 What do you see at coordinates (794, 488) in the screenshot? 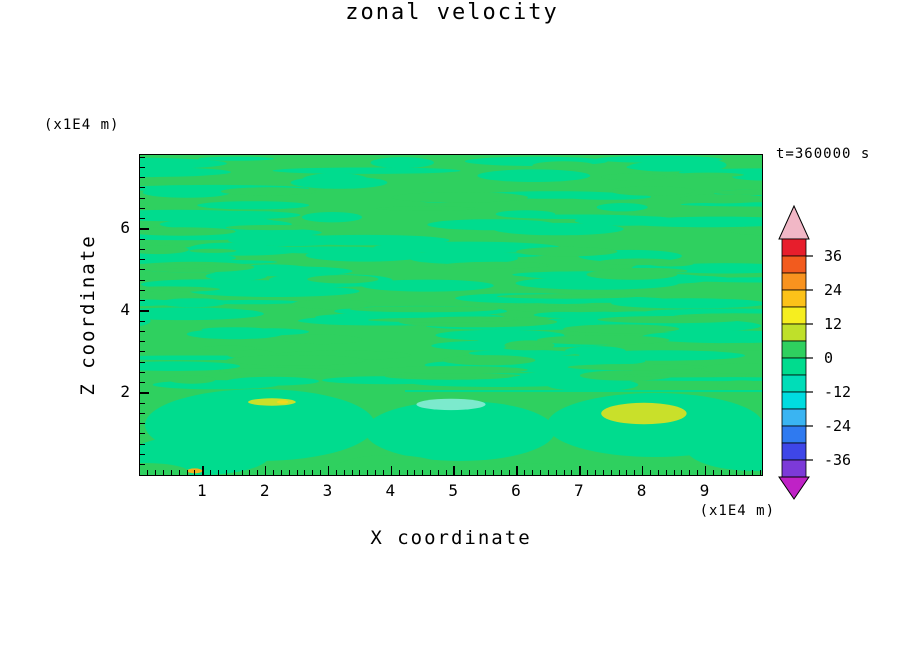
I see `colorbar-arrow-down` at bounding box center [794, 488].